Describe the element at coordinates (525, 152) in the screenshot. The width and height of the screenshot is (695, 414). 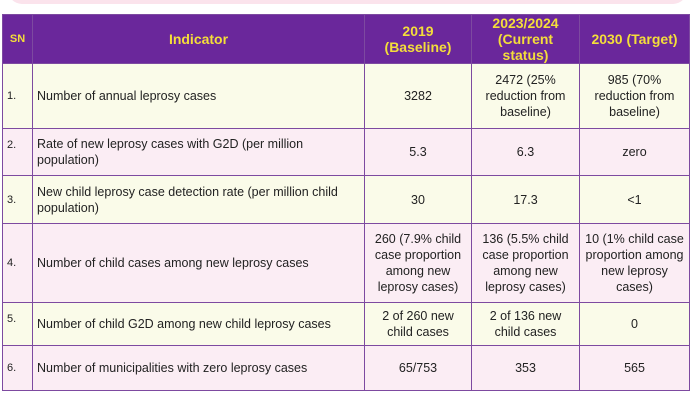
I see `row-current: 6.3` at that location.